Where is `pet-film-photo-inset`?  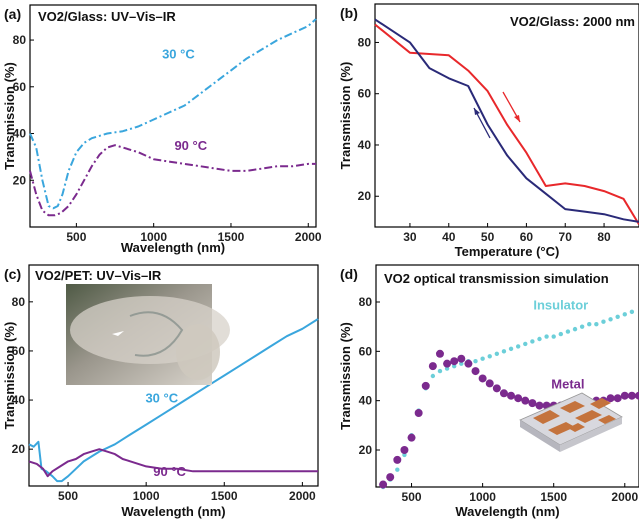
pet-film-photo-inset is located at coordinates (148, 334).